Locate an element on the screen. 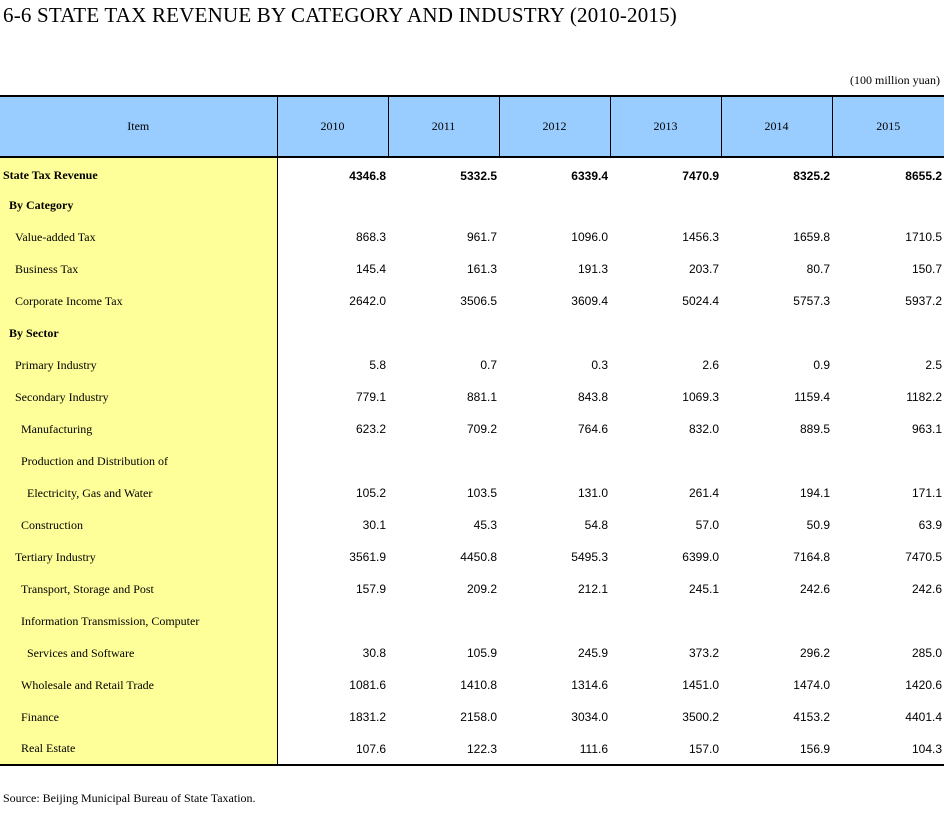 This screenshot has width=944, height=814. cell-value: 30.1 is located at coordinates (374, 525).